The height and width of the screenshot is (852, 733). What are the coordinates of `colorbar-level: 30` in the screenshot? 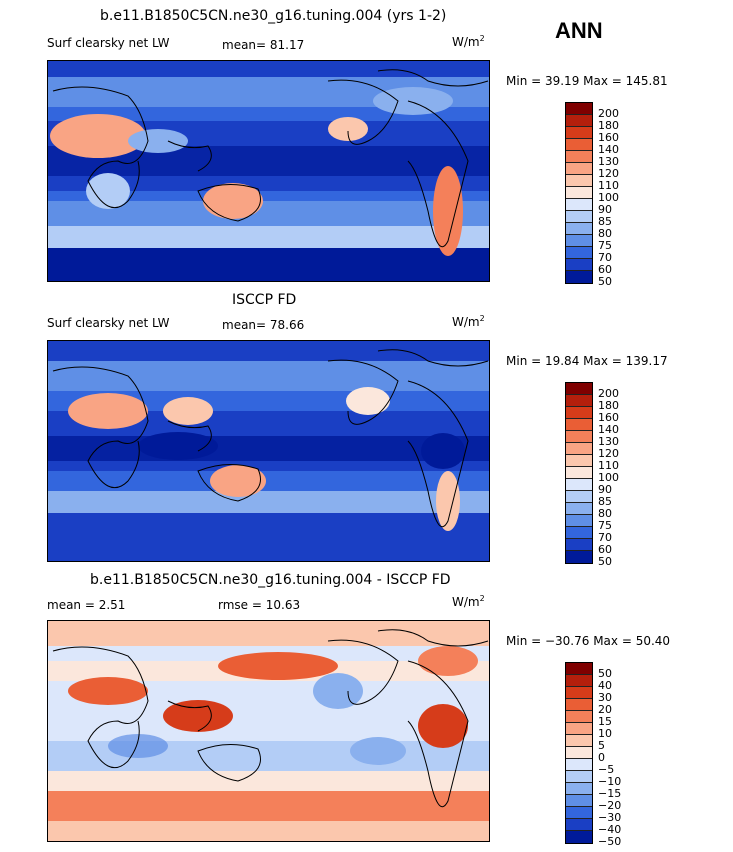 It's located at (605, 697).